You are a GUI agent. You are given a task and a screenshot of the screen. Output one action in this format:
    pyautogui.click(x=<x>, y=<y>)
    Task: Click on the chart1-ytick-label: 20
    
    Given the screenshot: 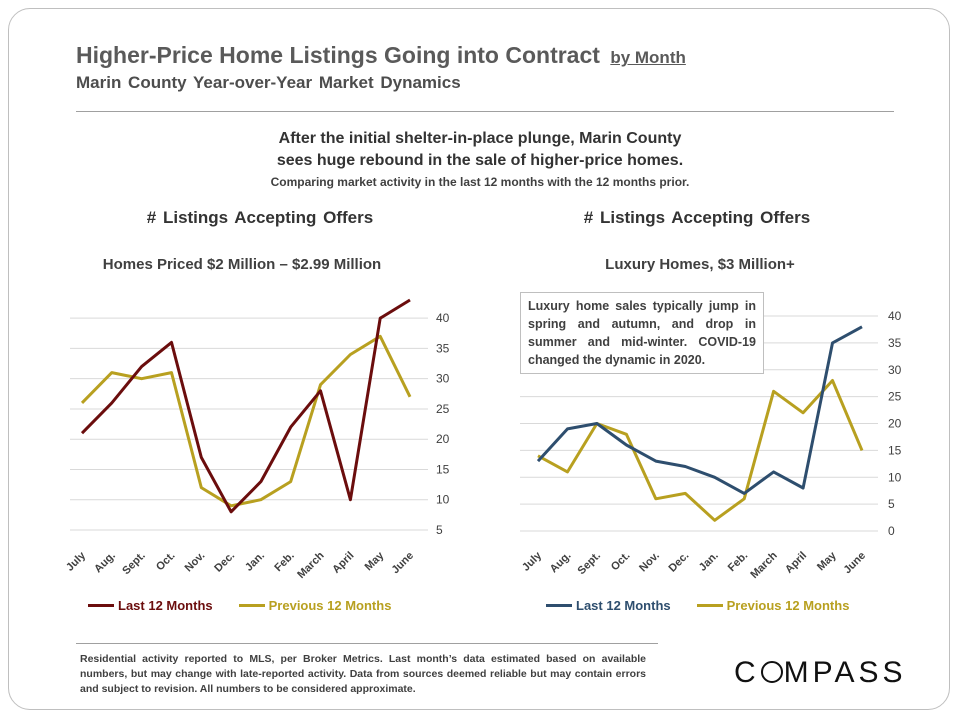 What is the action you would take?
    pyautogui.click(x=443, y=439)
    